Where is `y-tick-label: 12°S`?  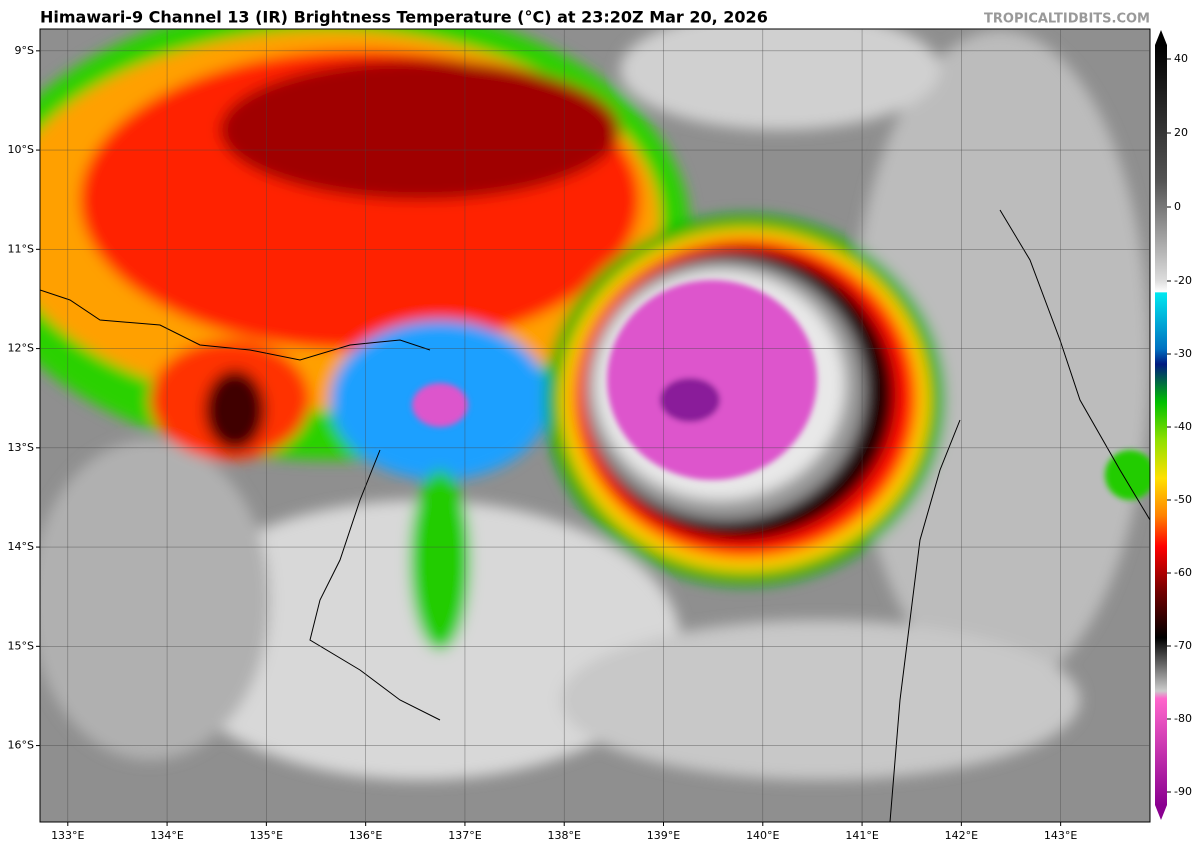 y-tick-label: 12°S is located at coordinates (21, 348).